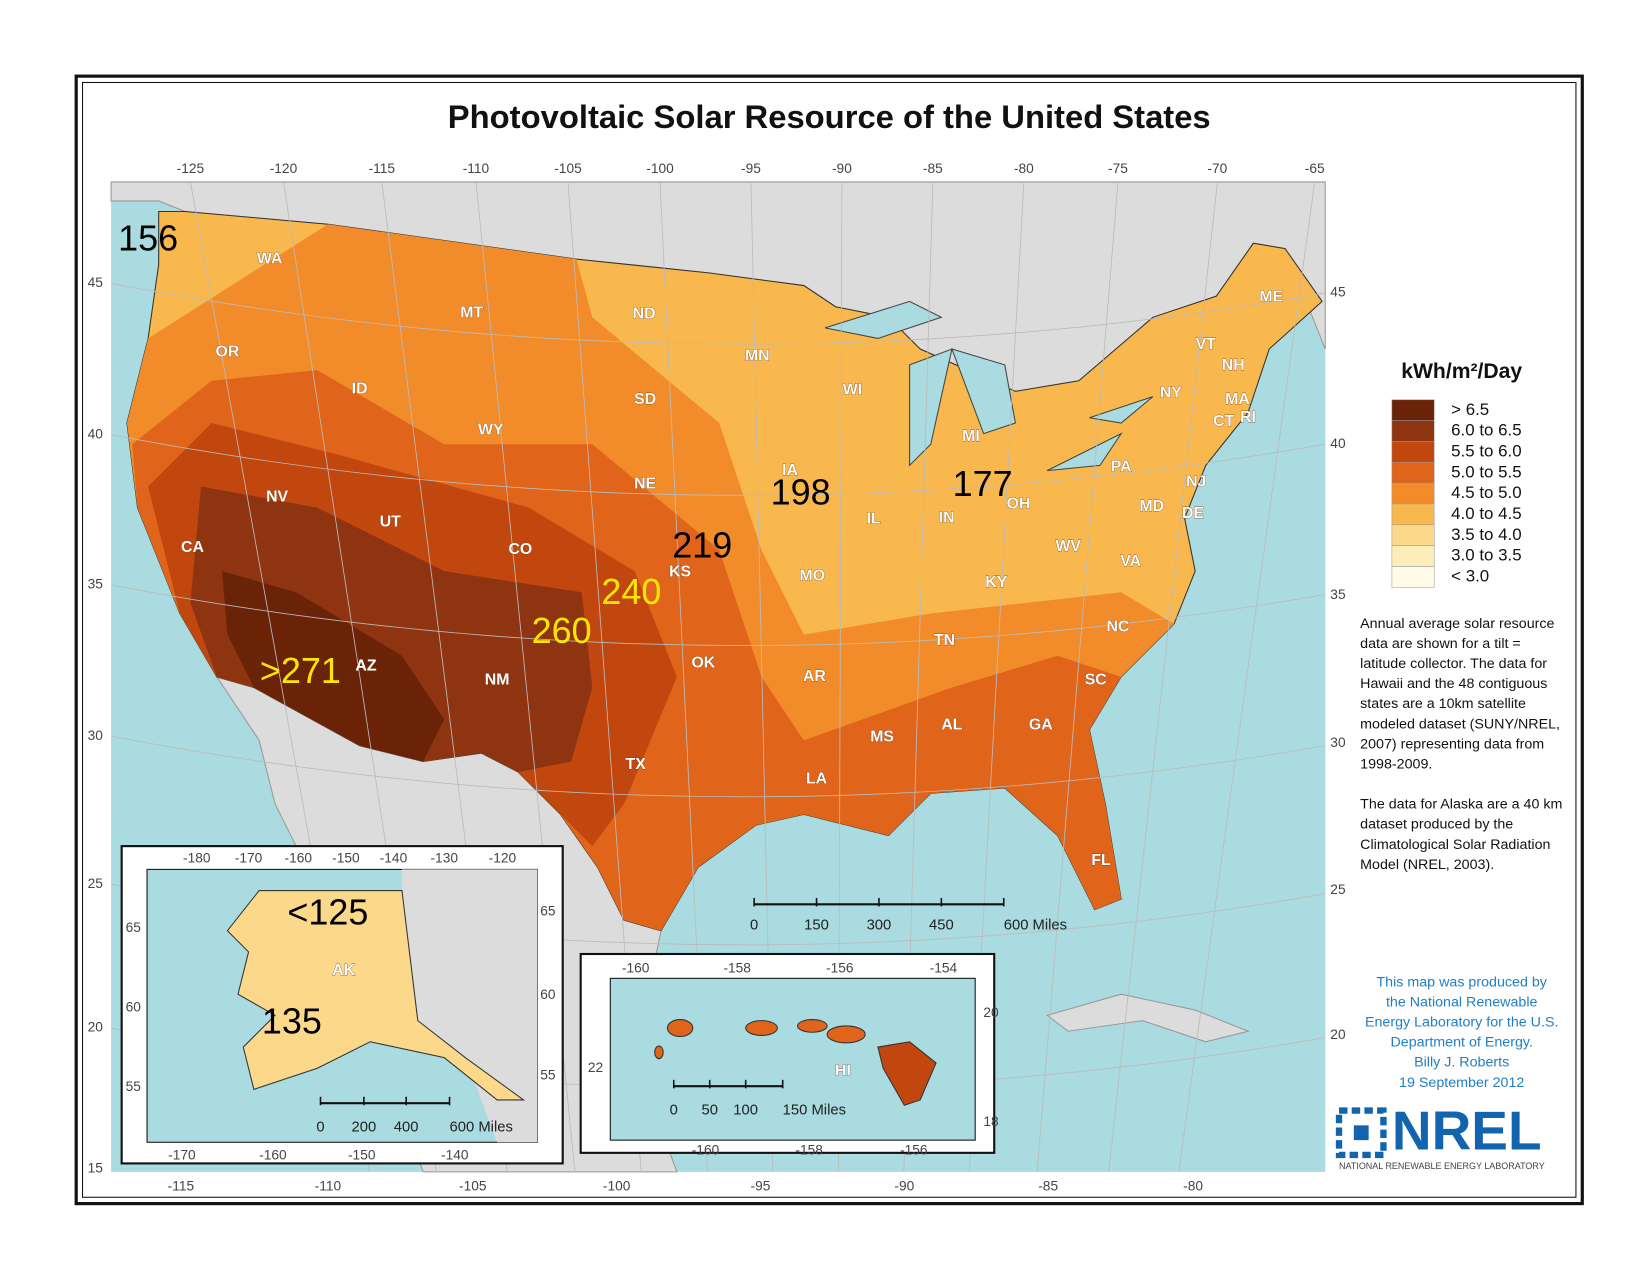 This screenshot has width=1650, height=1275. I want to click on tick-label: -100, so click(660, 168).